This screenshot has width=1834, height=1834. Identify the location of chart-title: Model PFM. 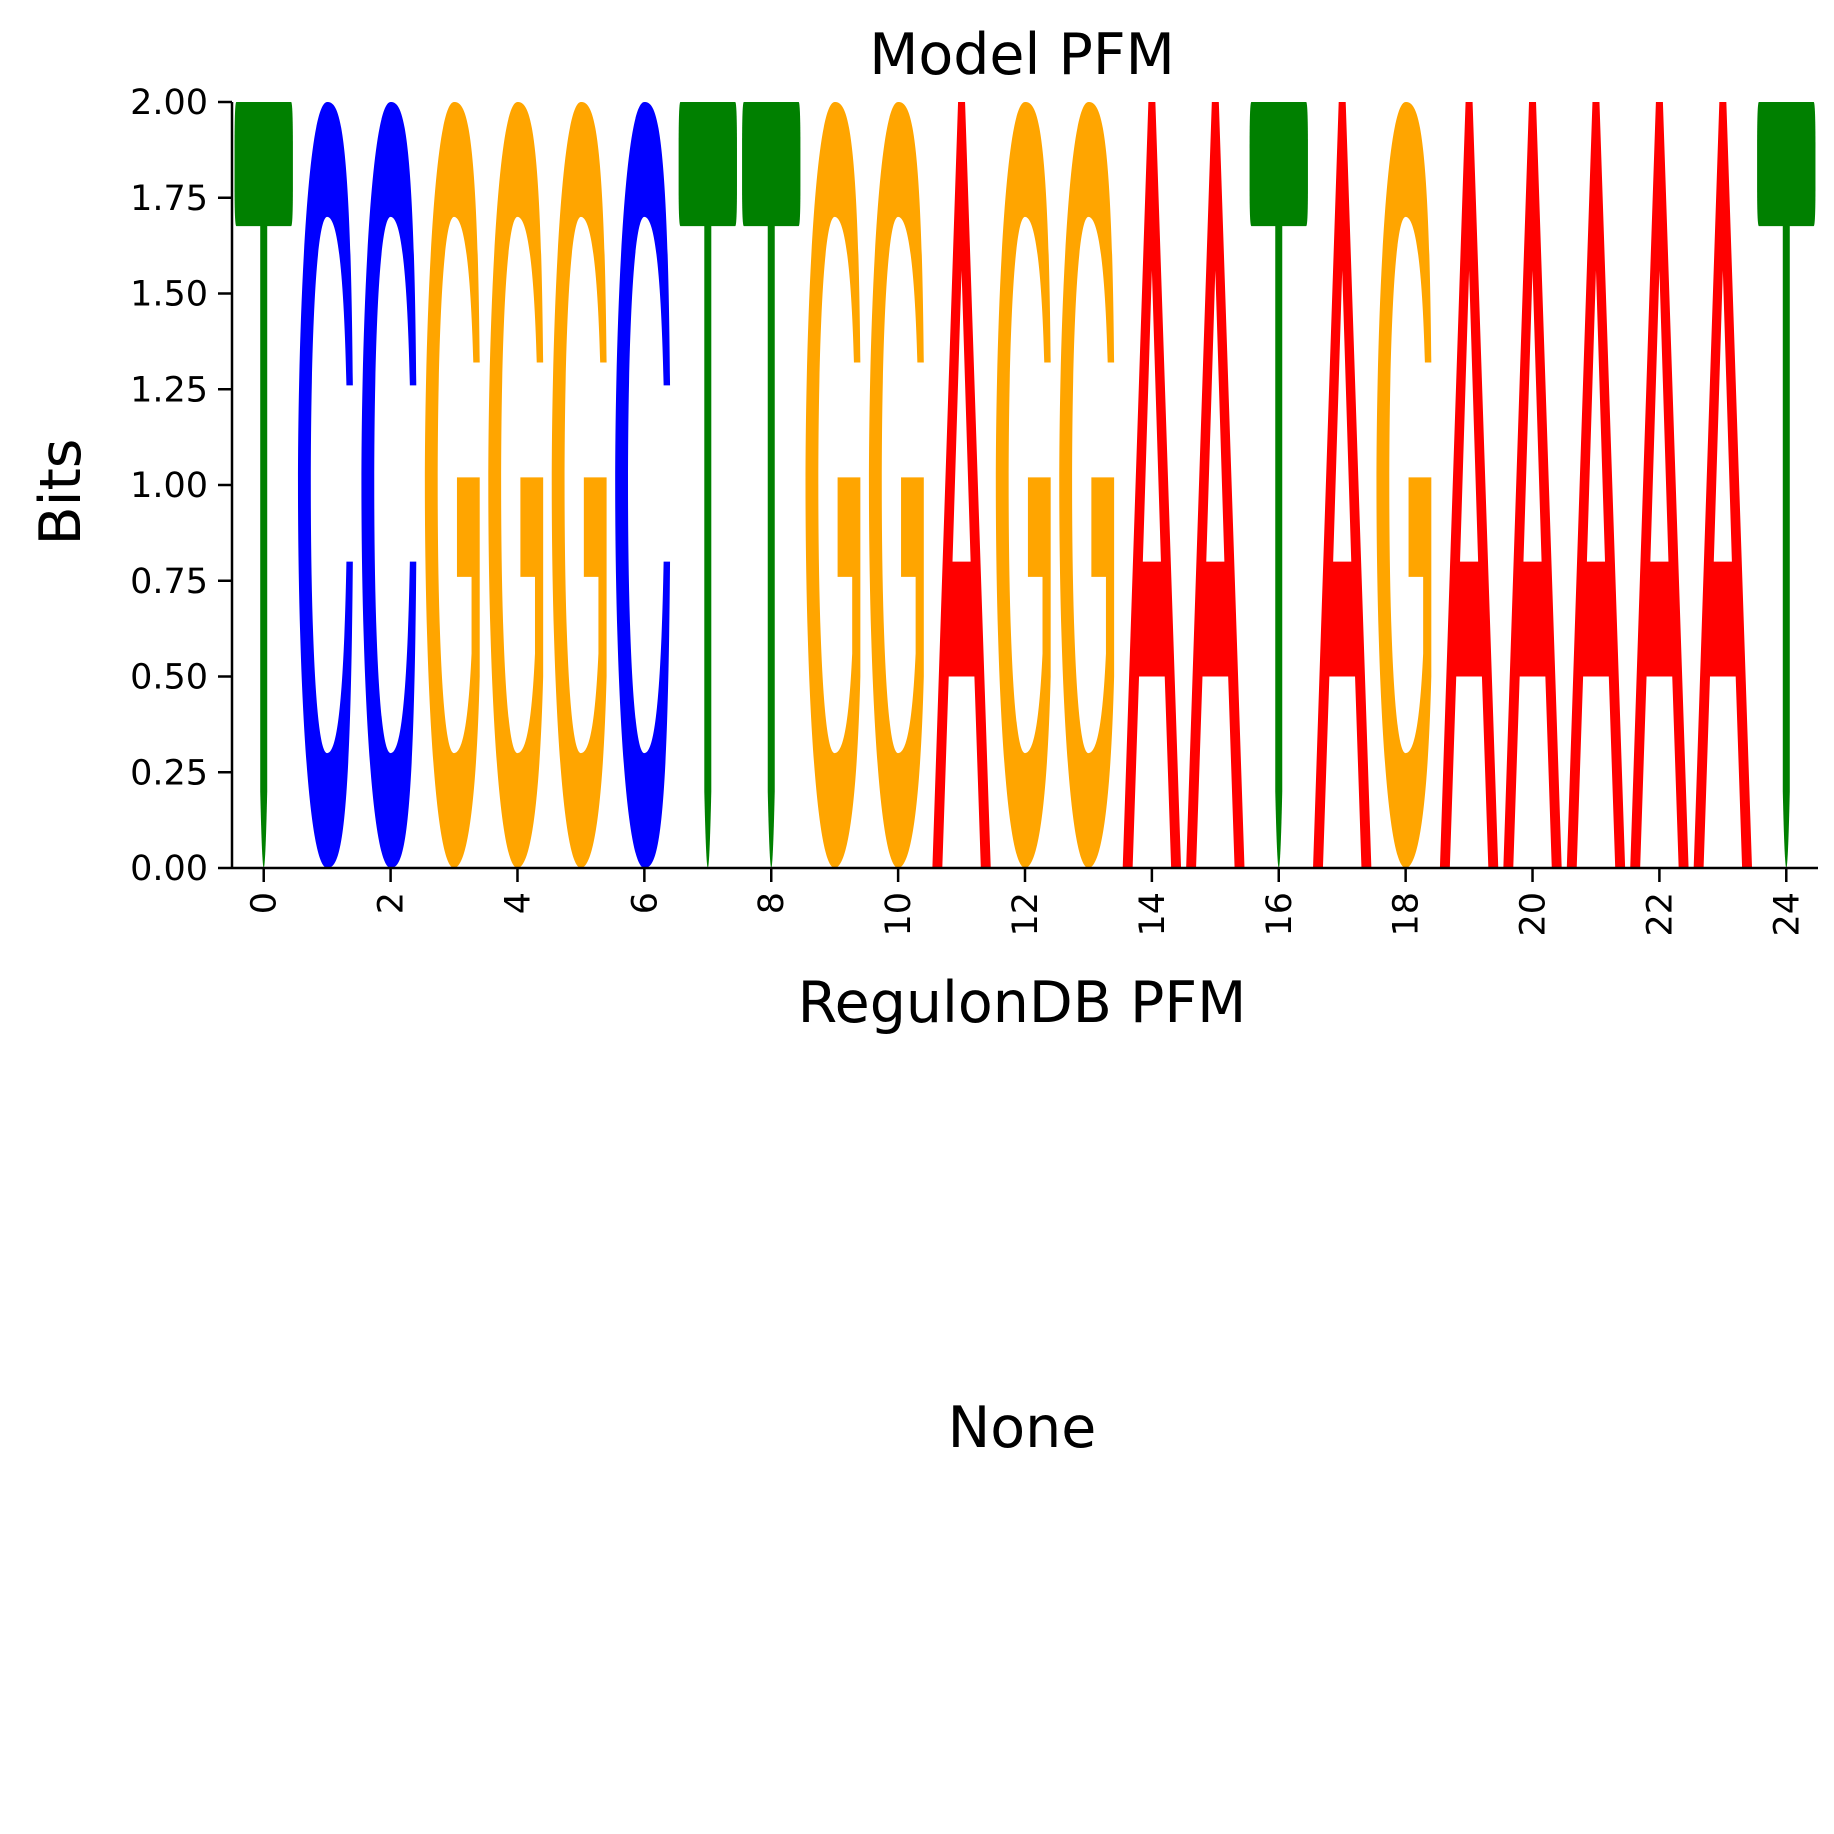
(1022, 55).